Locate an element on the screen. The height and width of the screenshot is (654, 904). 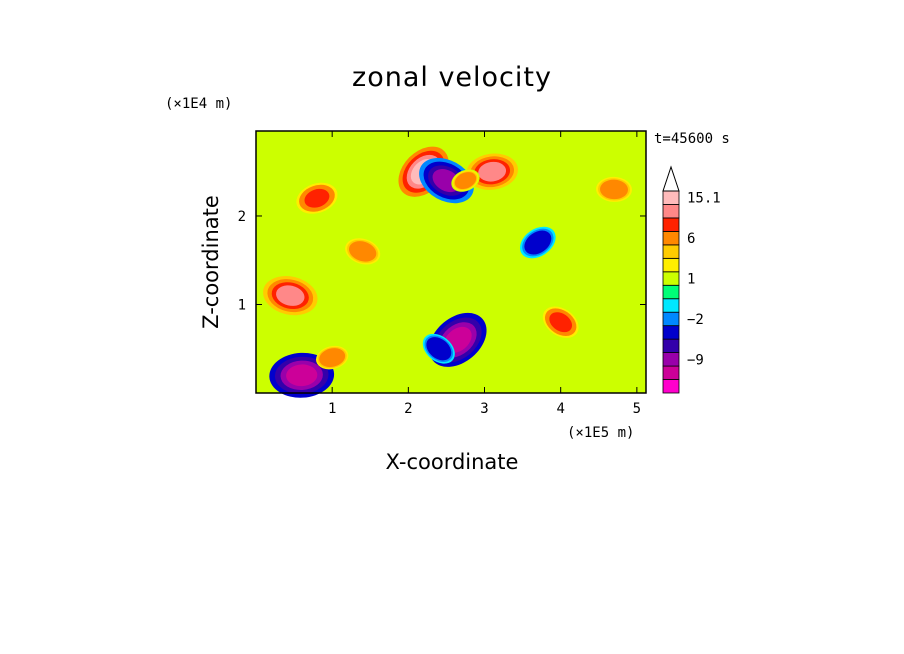
x-tick-label: 2 is located at coordinates (408, 409).